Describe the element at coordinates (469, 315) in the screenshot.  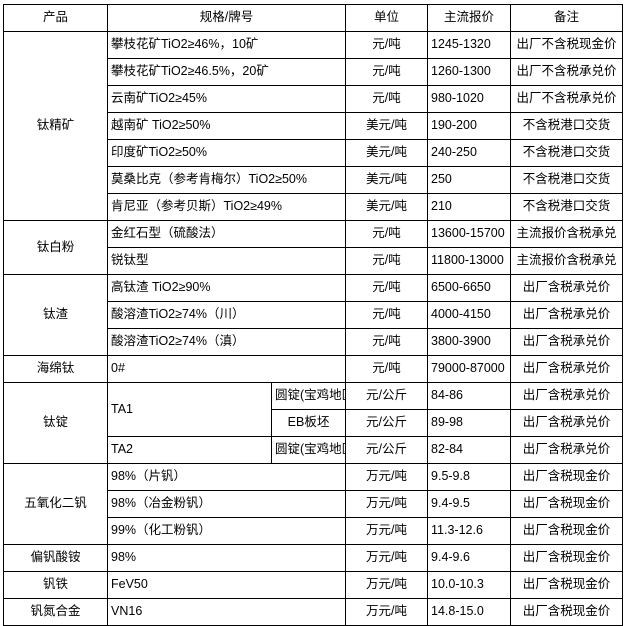
I see `price-cell: 4000-4150` at that location.